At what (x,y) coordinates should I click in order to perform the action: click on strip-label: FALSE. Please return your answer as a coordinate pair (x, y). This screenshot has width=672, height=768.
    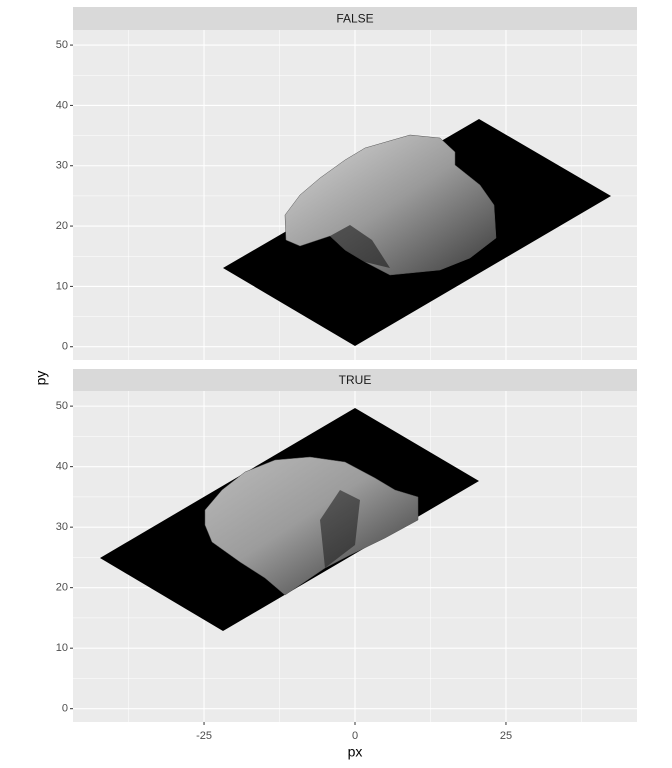
    Looking at the image, I should click on (354, 19).